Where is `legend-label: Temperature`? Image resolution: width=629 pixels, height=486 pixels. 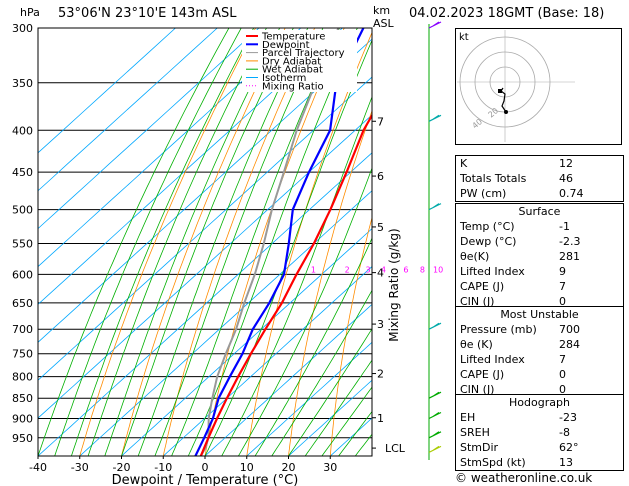
legend-label: Temperature is located at coordinates (293, 37).